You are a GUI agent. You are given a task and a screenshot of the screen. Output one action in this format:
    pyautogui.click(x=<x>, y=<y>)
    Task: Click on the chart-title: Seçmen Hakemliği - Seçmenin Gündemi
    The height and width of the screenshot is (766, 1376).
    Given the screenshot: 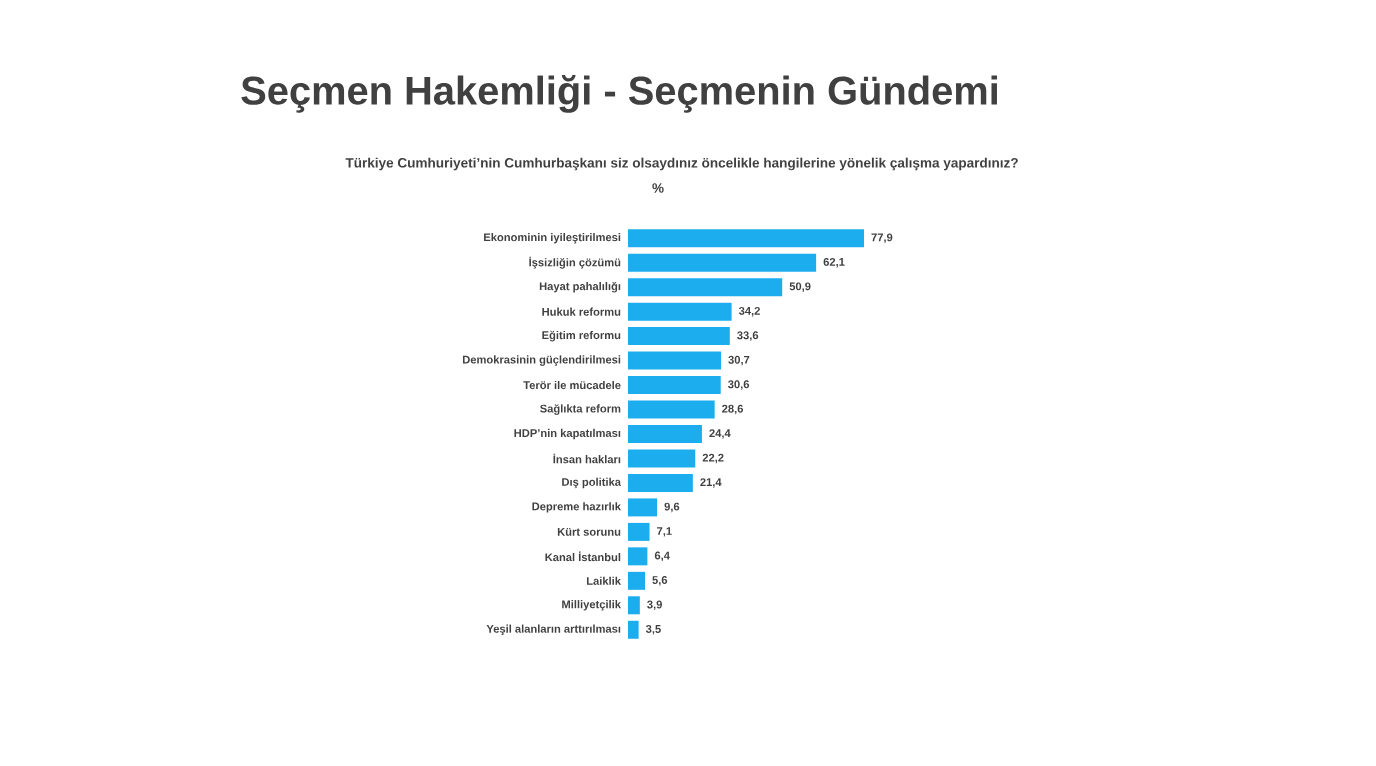 What is the action you would take?
    pyautogui.click(x=619, y=94)
    